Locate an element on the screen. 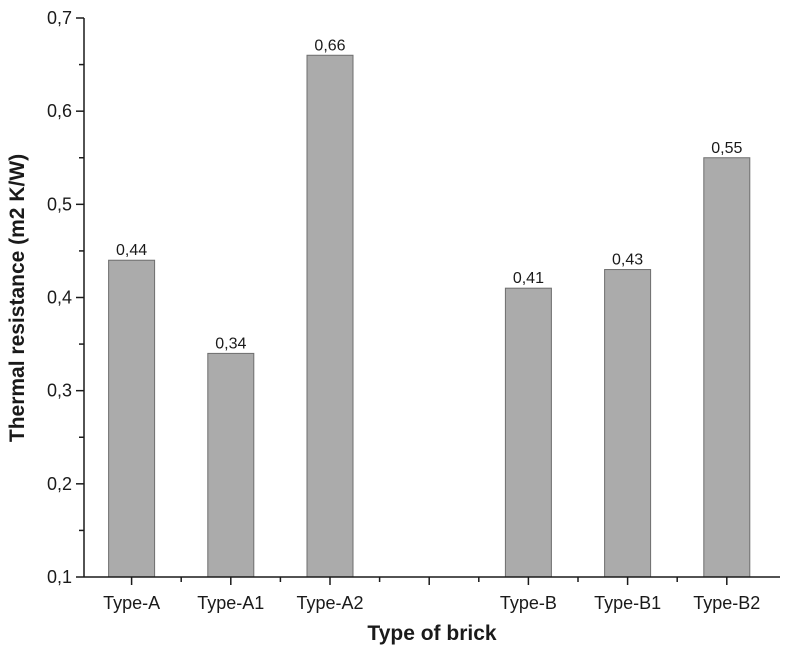 The width and height of the screenshot is (800, 646). bar-type-b2 is located at coordinates (727, 367).